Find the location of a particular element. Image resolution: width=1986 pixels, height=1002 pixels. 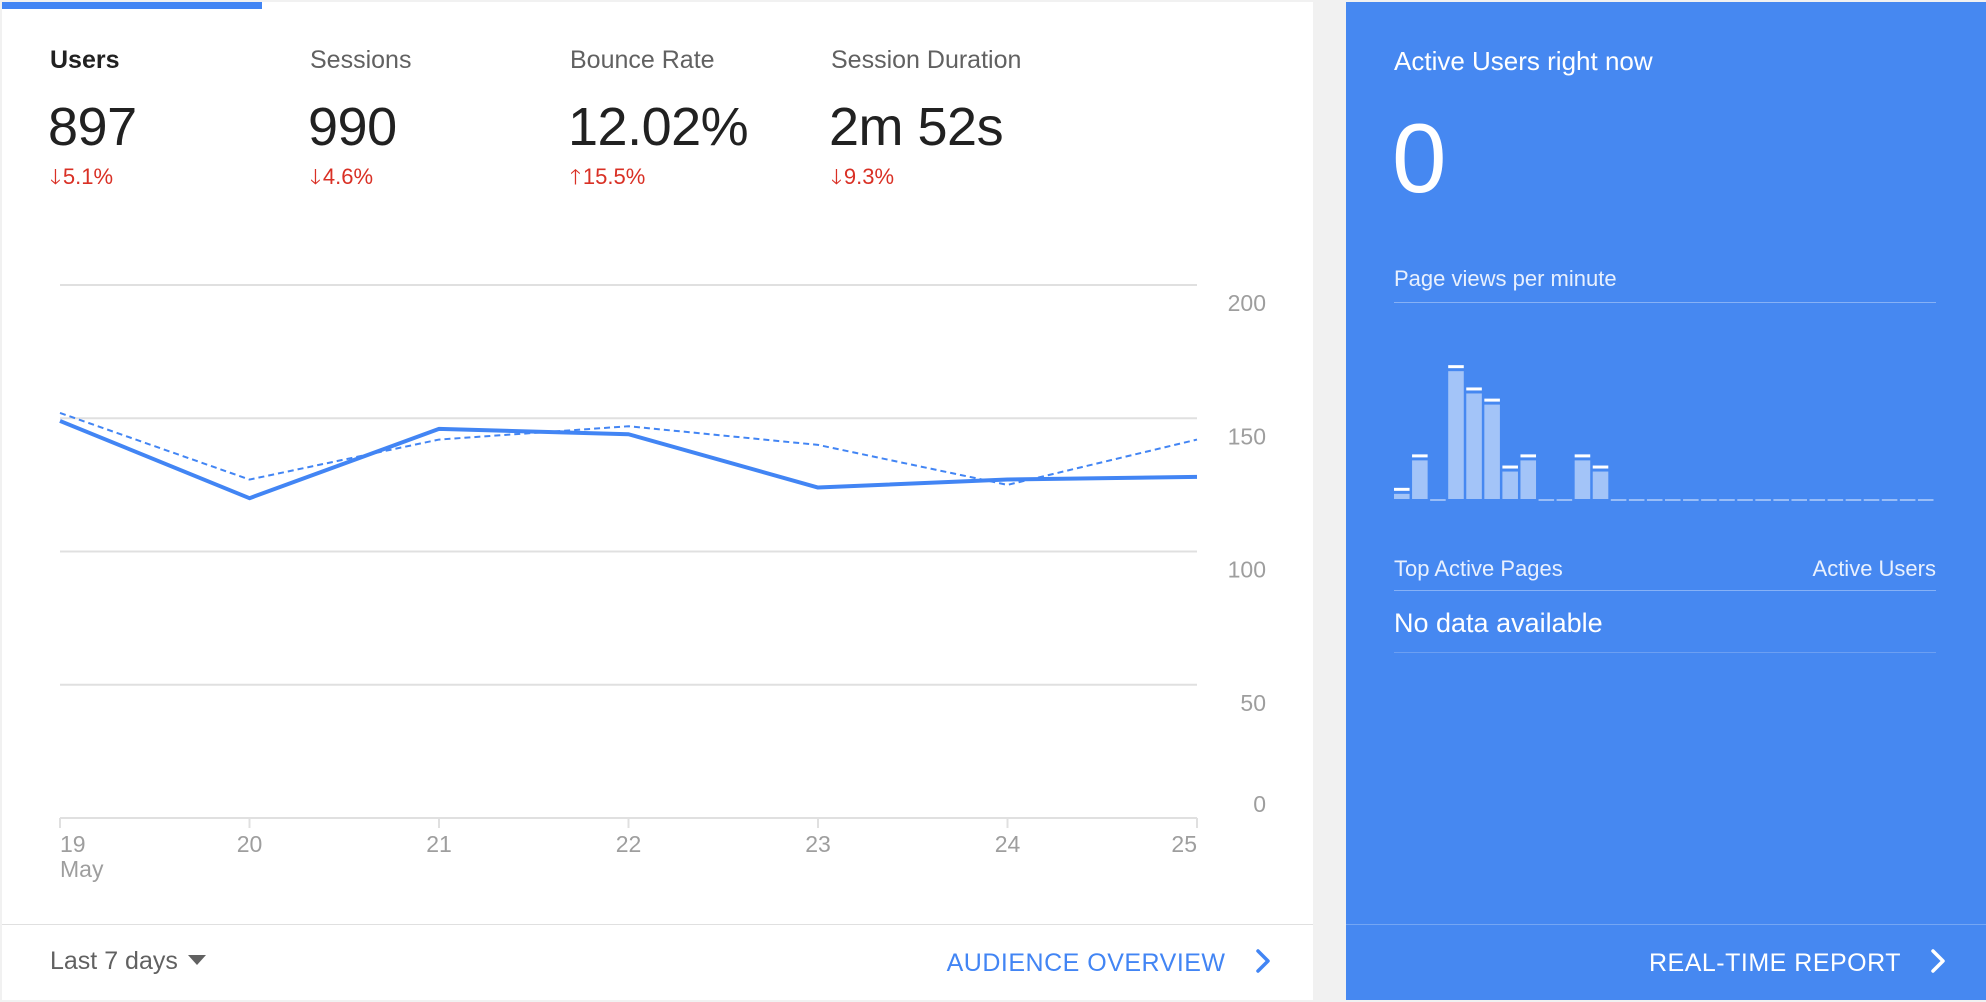

top-active-pages-header: Top Active Pages is located at coordinates (1478, 568).